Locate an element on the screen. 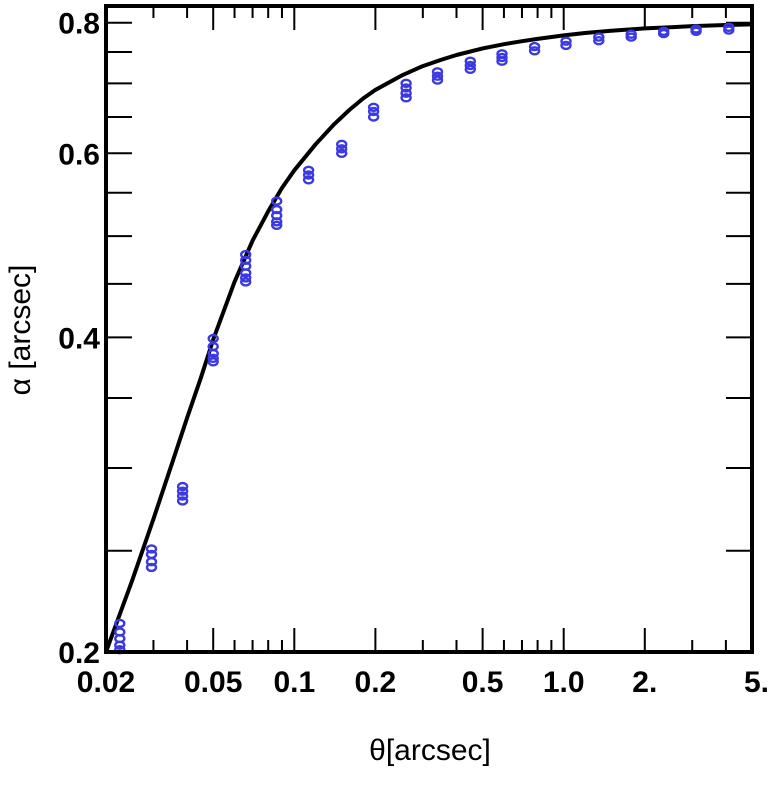 This screenshot has width=771, height=786. x-tick-label: 0.5 is located at coordinates (483, 682).